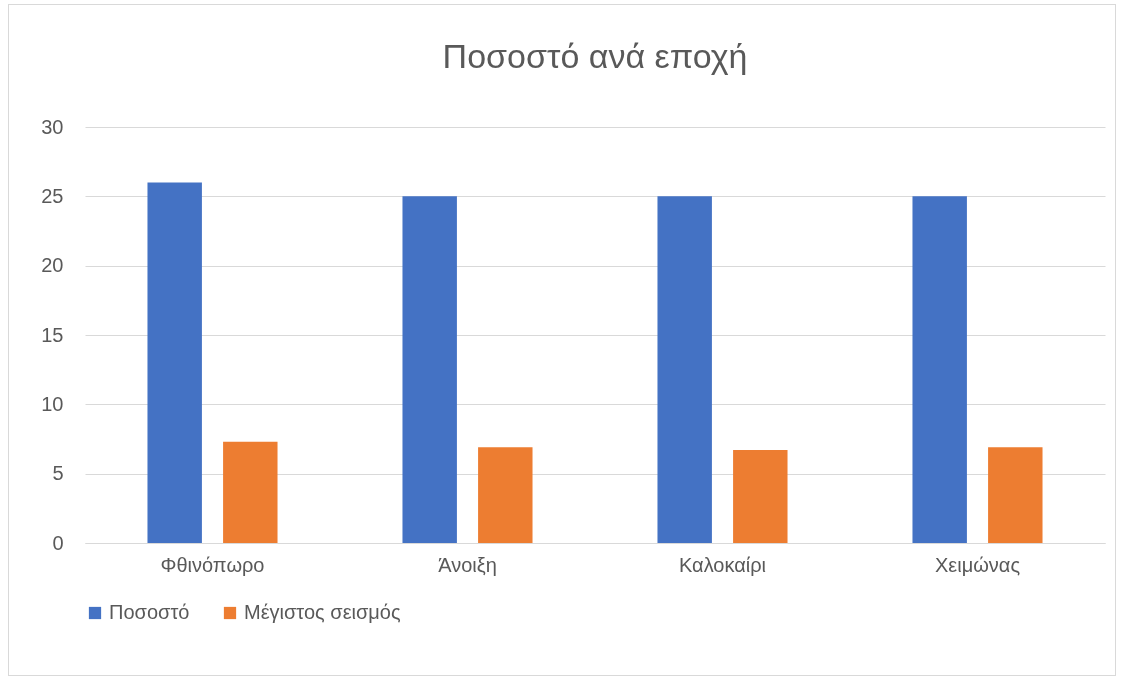  Describe the element at coordinates (212, 564) in the screenshot. I see `x-tick-label: Φθινόπωρο` at that location.